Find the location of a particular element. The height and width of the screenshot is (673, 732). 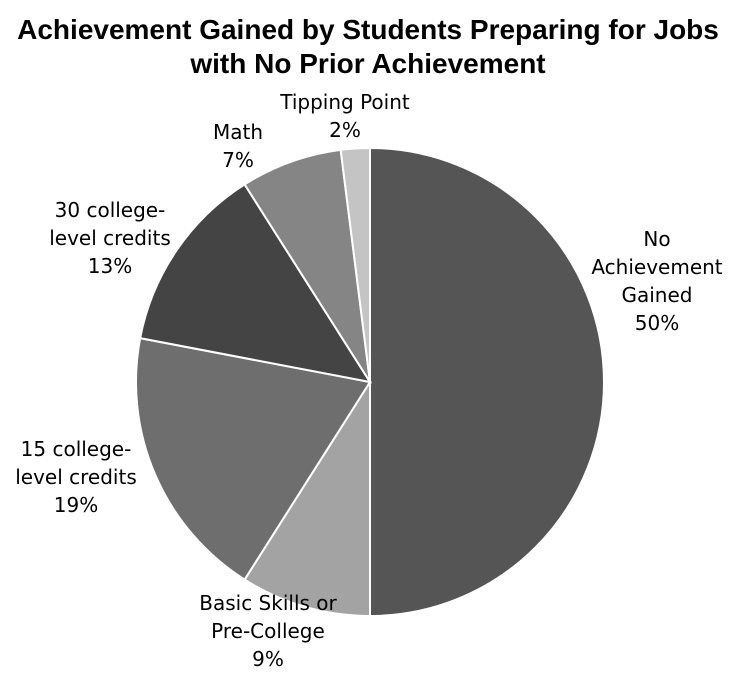

slice-name-label: No is located at coordinates (656, 239).